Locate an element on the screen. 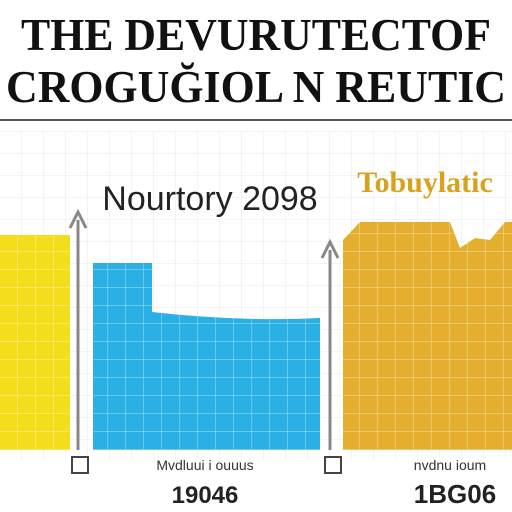 The width and height of the screenshot is (512, 512). gold-grid is located at coordinates (427, 336).